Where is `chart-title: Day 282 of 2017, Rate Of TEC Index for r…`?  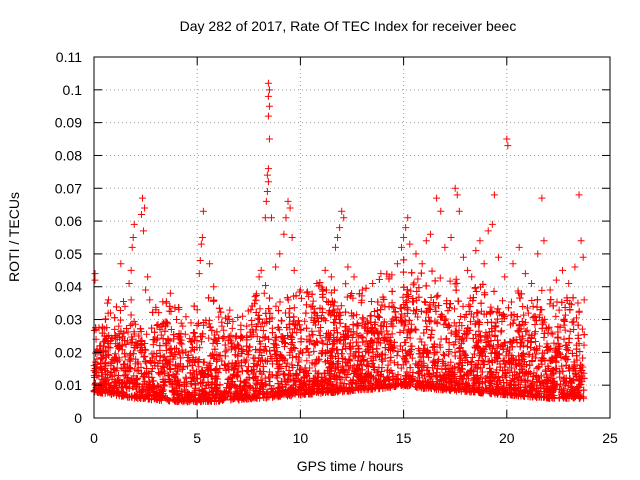 chart-title: Day 282 of 2017, Rate Of TEC Index for r… is located at coordinates (348, 26).